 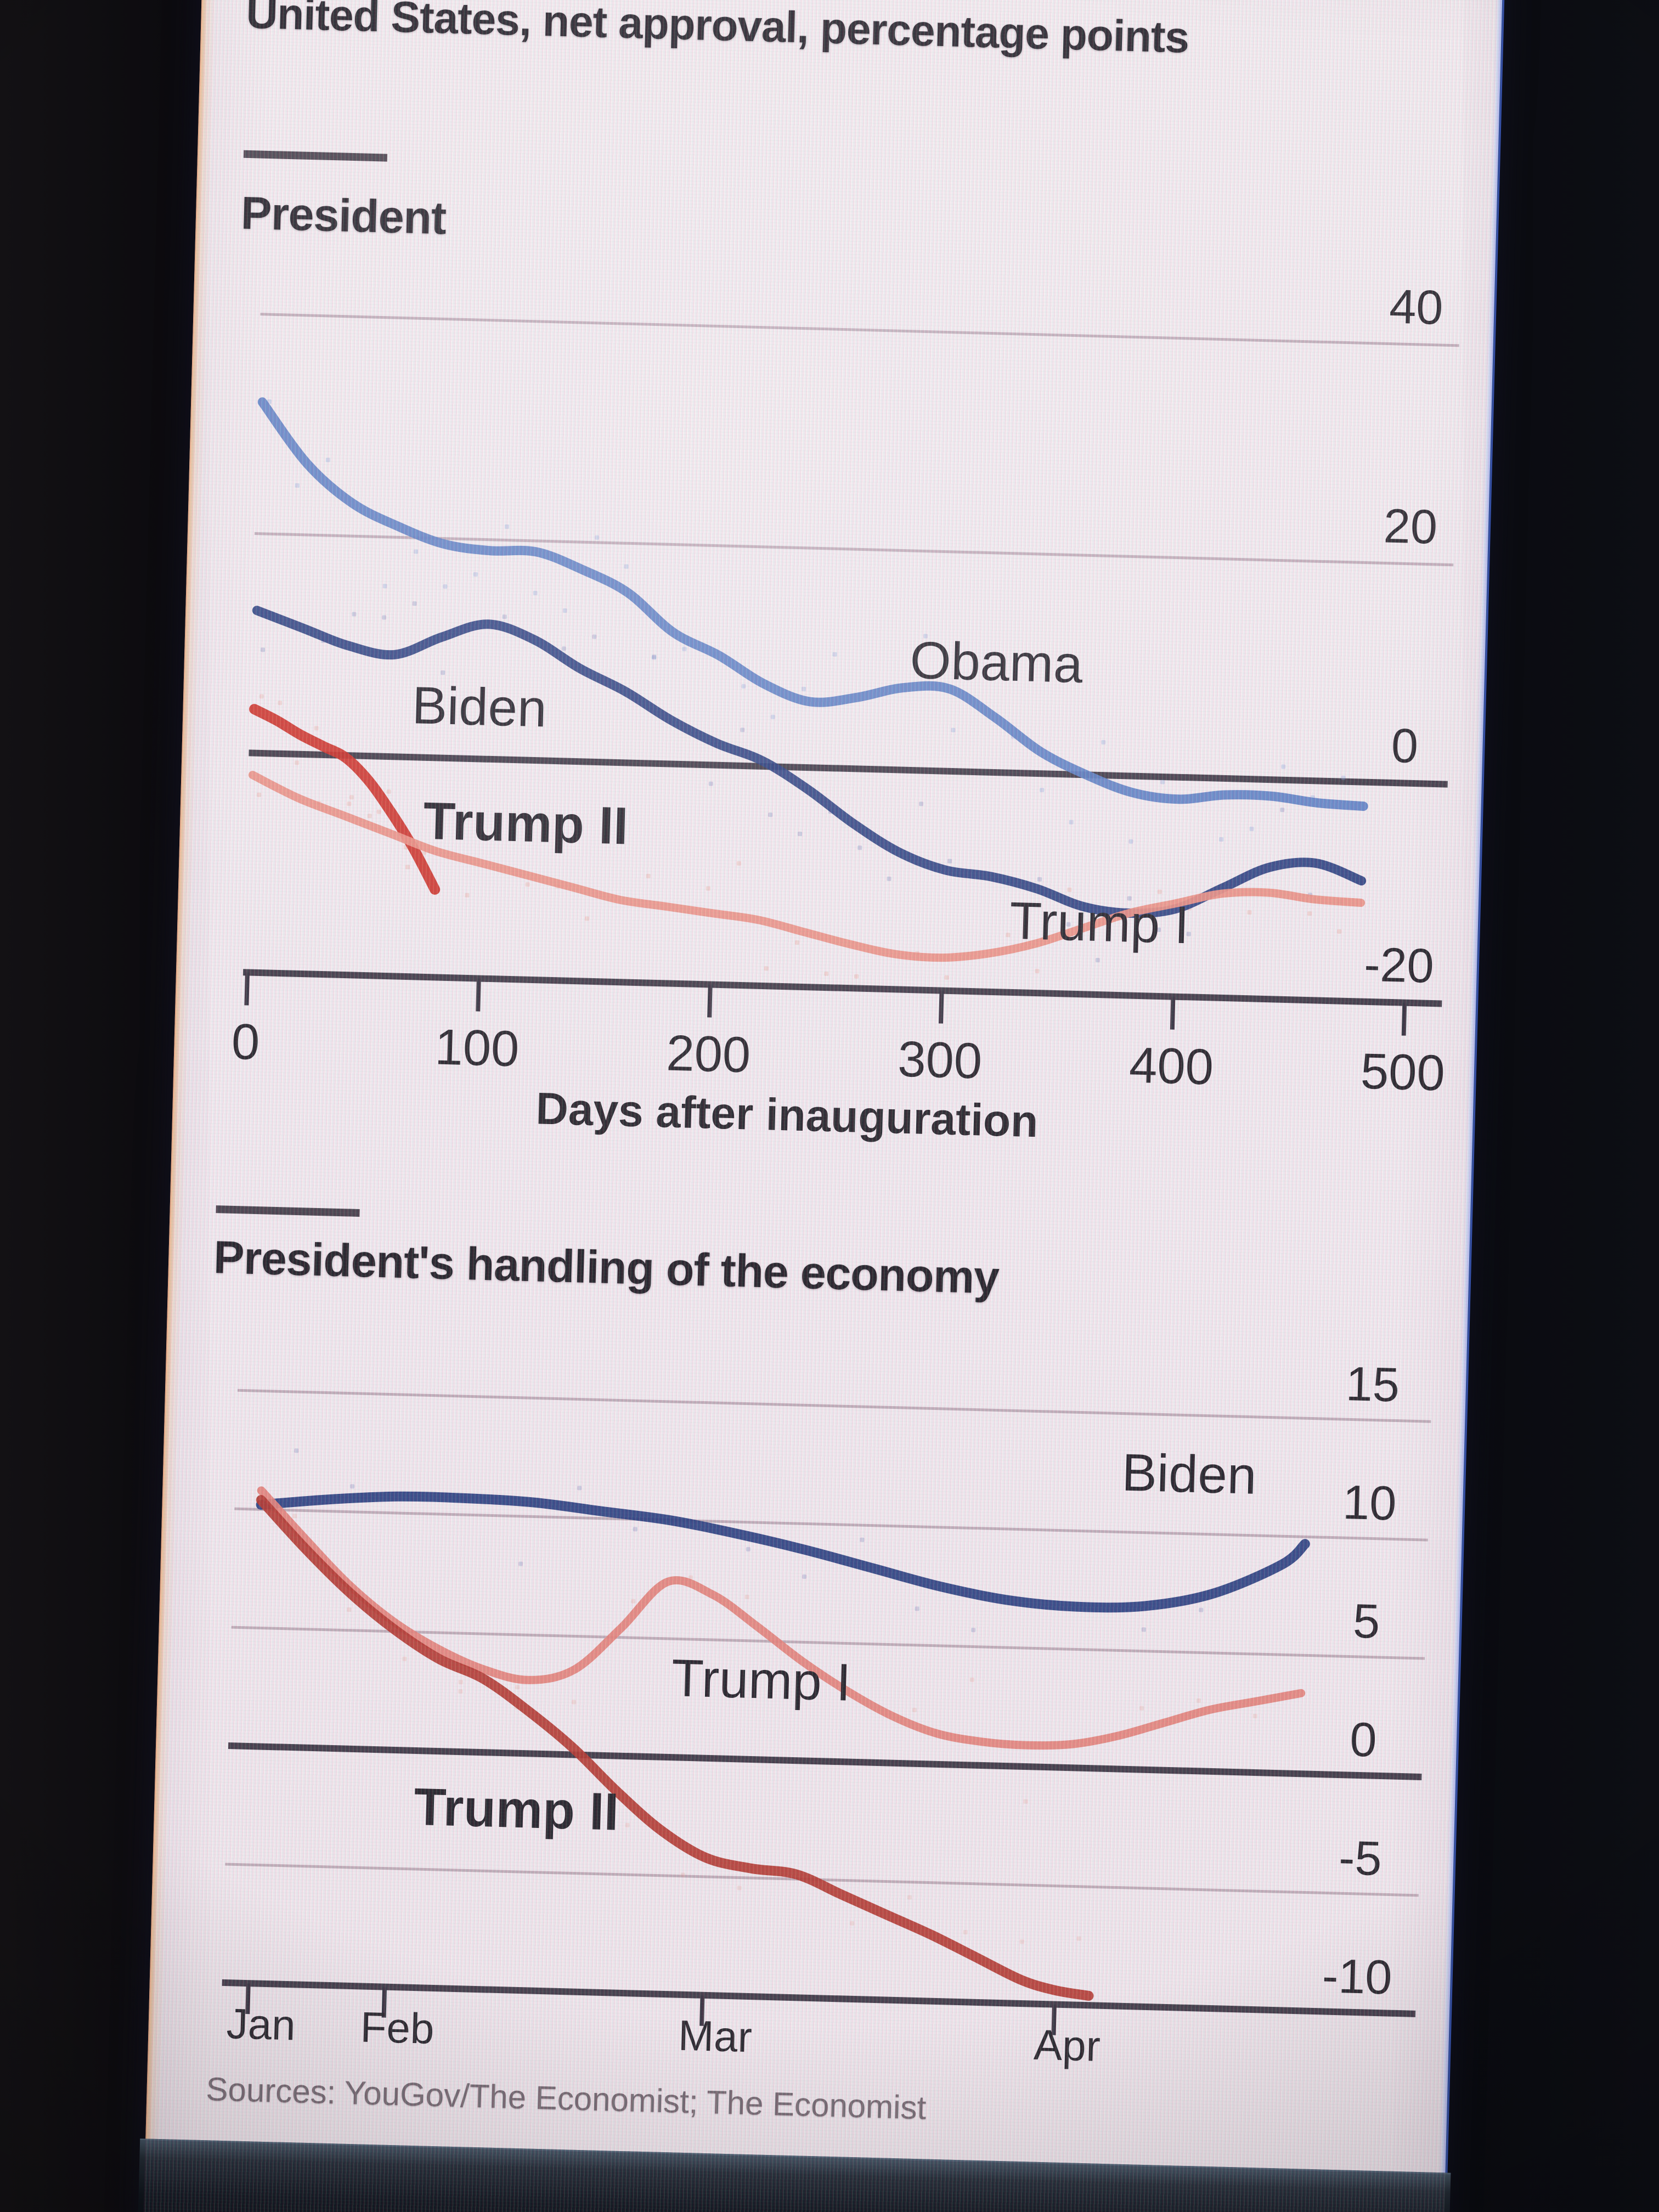 I want to click on x-axis-line, so click(x=842, y=988).